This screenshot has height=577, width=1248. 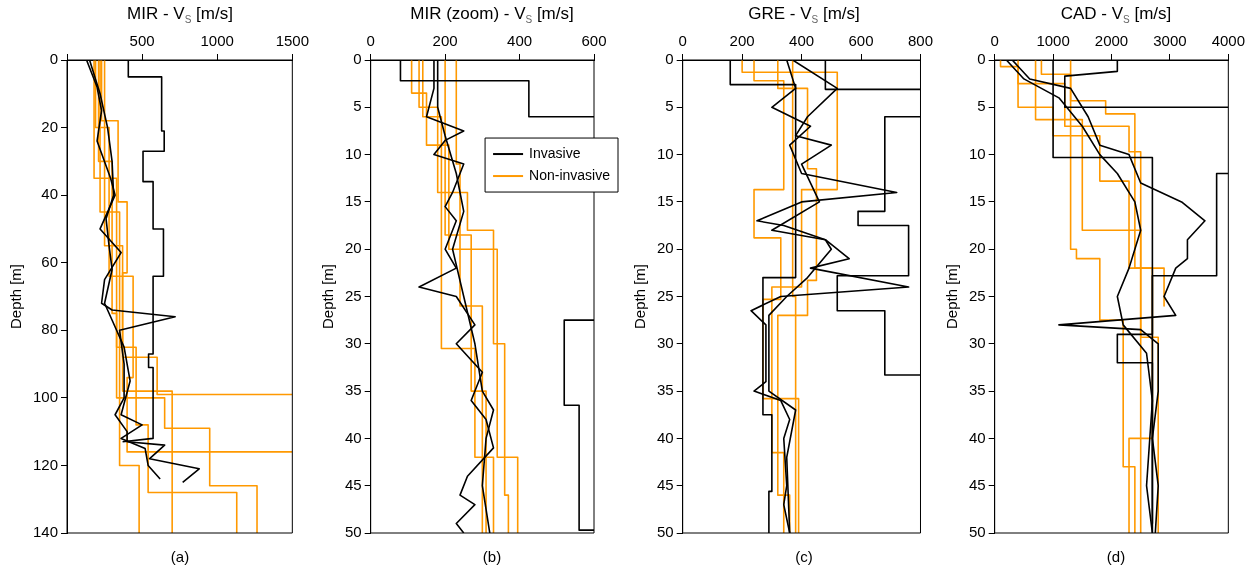 I want to click on chart-title: MIR - V$_{S}$ [m/s], so click(x=180, y=15).